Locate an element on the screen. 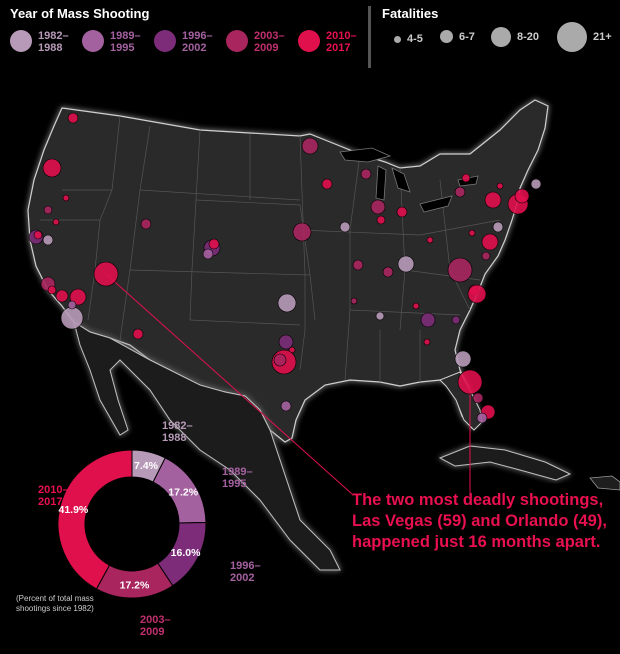 Image resolution: width=620 pixels, height=654 pixels. era-donut-chart: 7.4% 17.2% 16.0% 17.2% 41.9% is located at coordinates (132, 524).